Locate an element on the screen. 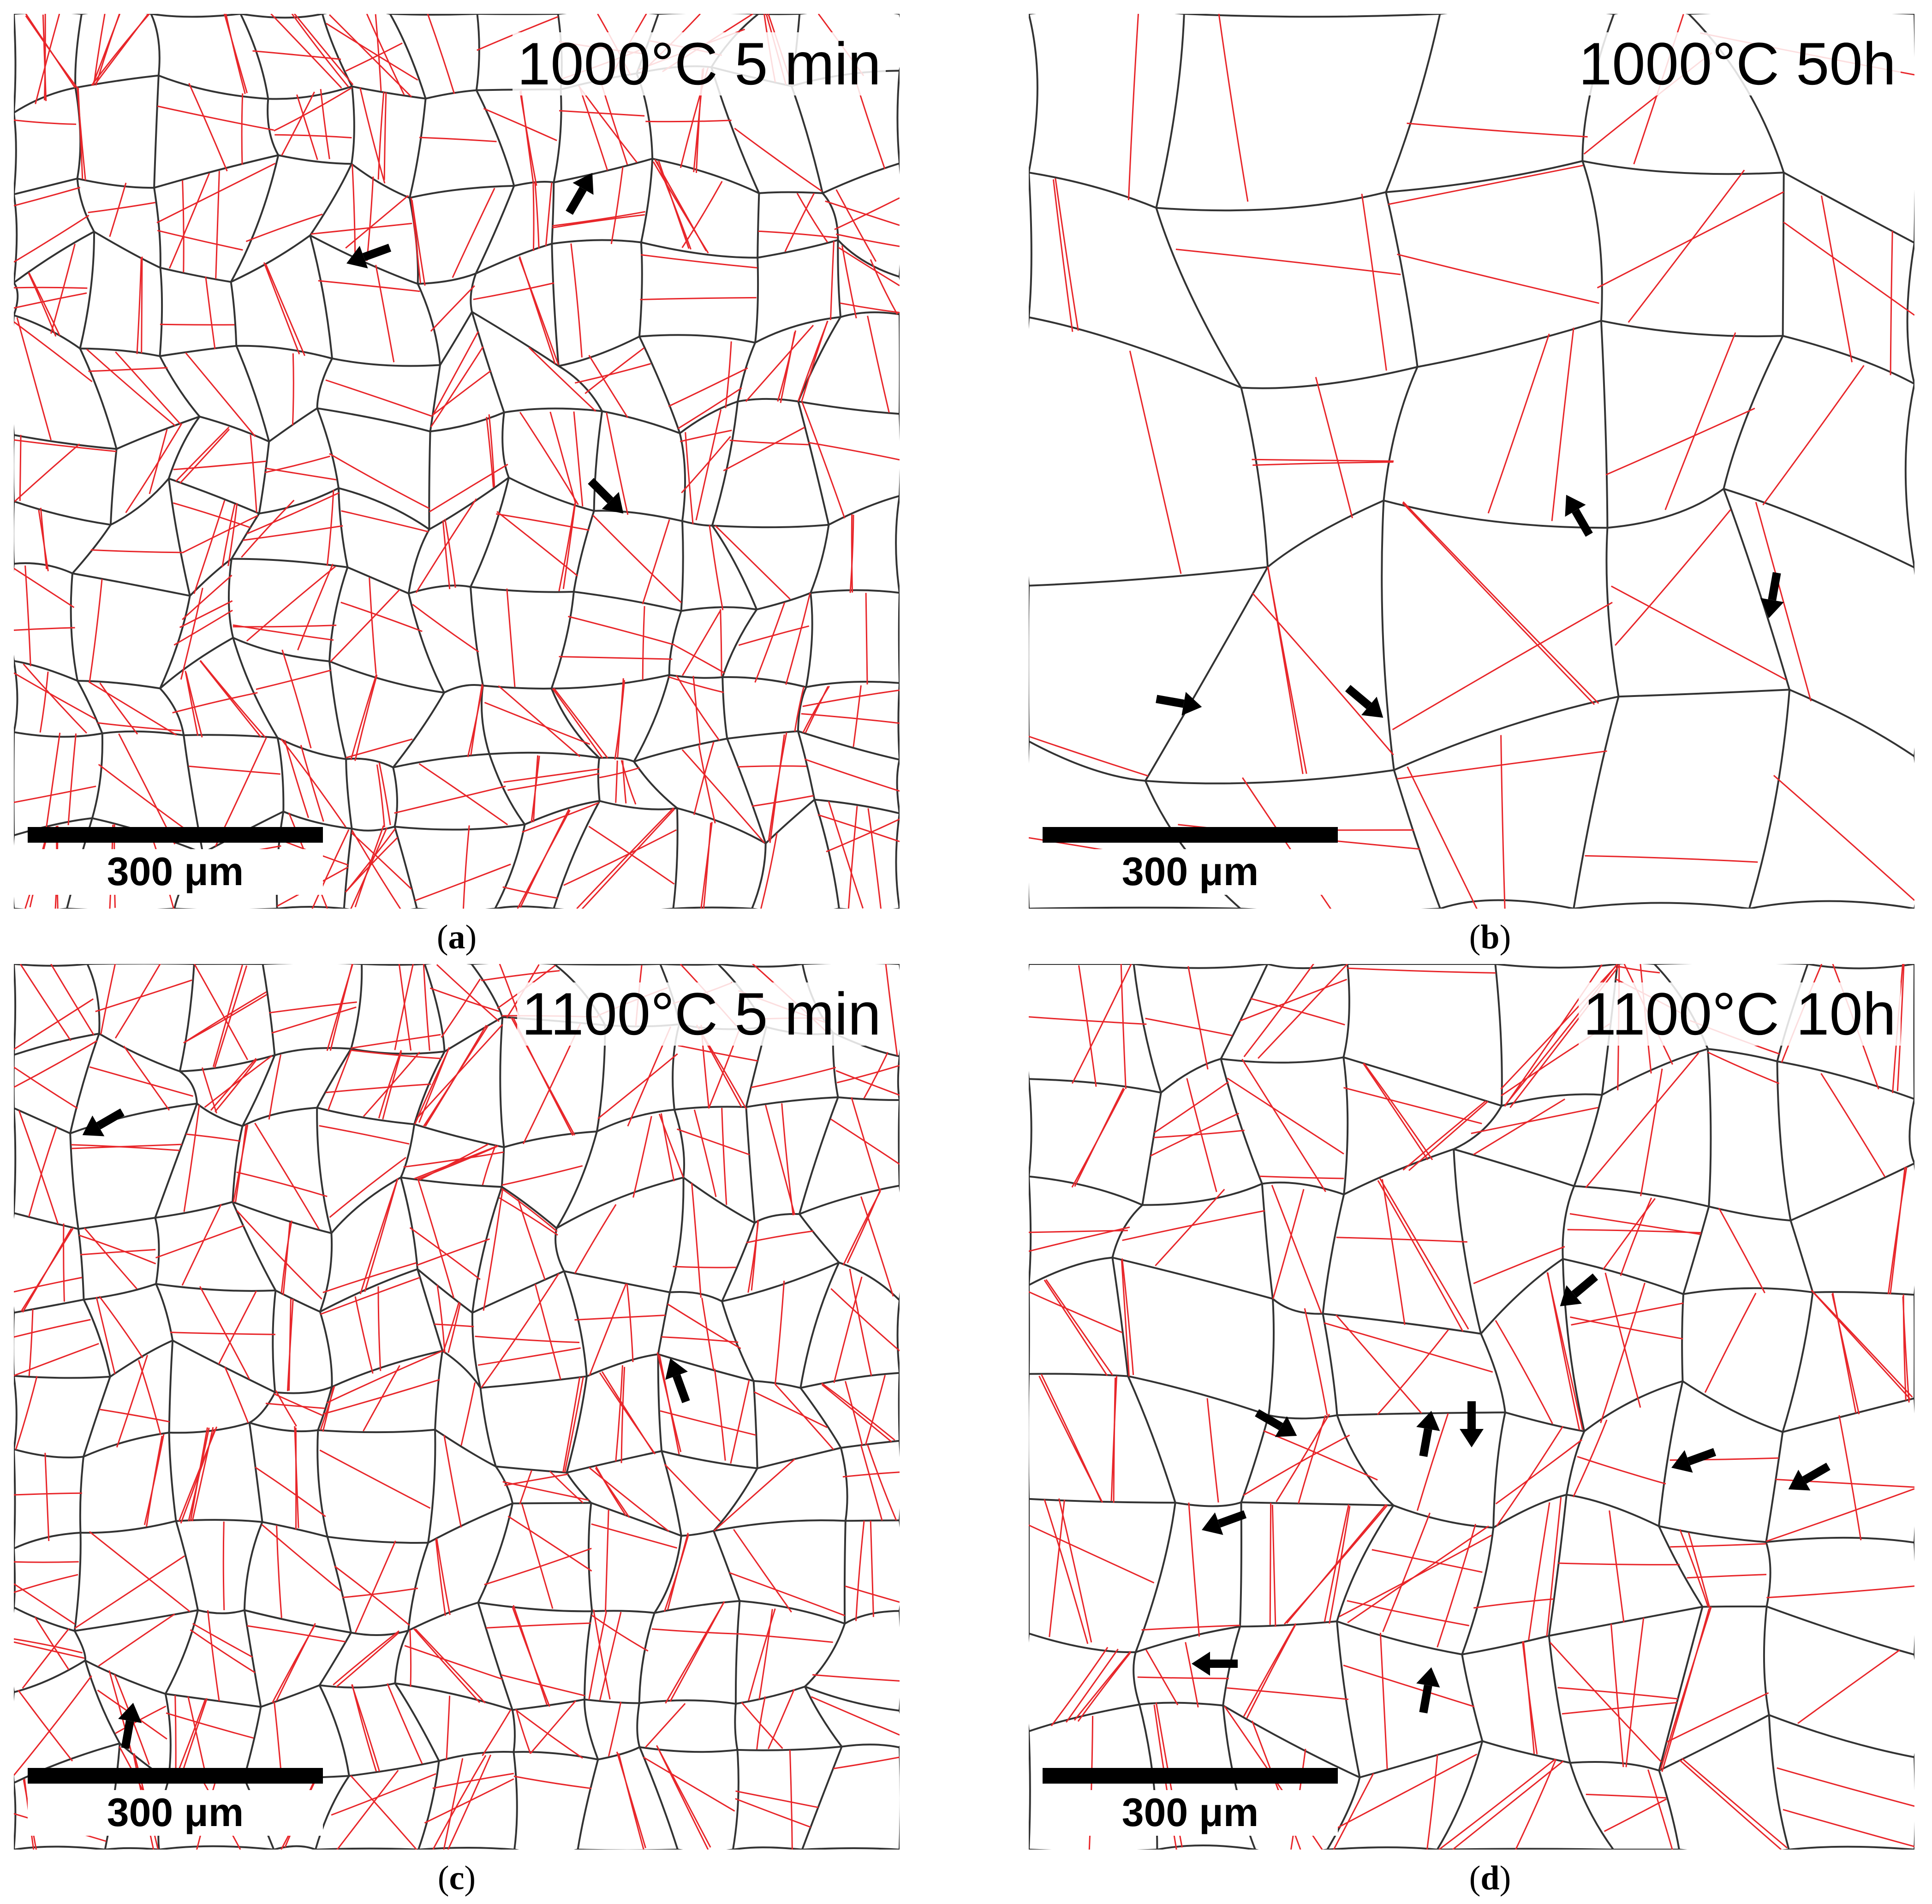  arrow-icon is located at coordinates (103, 1122).